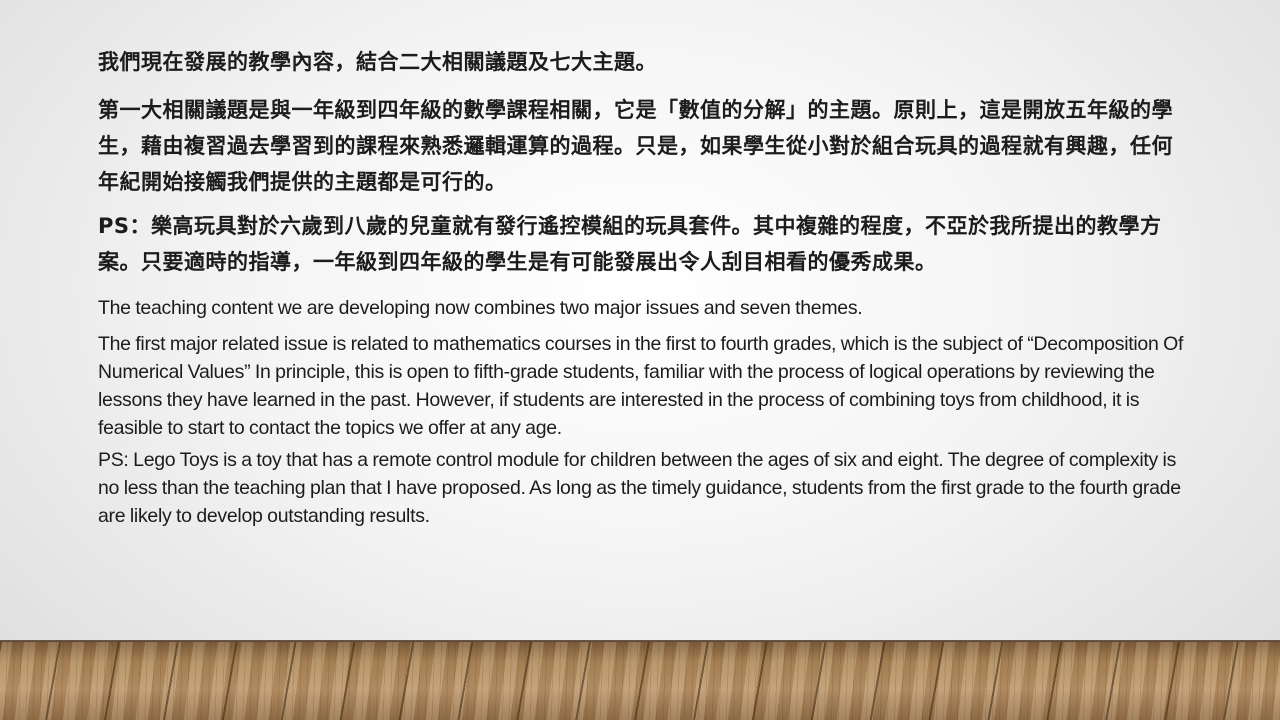 This screenshot has height=720, width=1280. What do you see at coordinates (640, 641) in the screenshot?
I see `floor-edge` at bounding box center [640, 641].